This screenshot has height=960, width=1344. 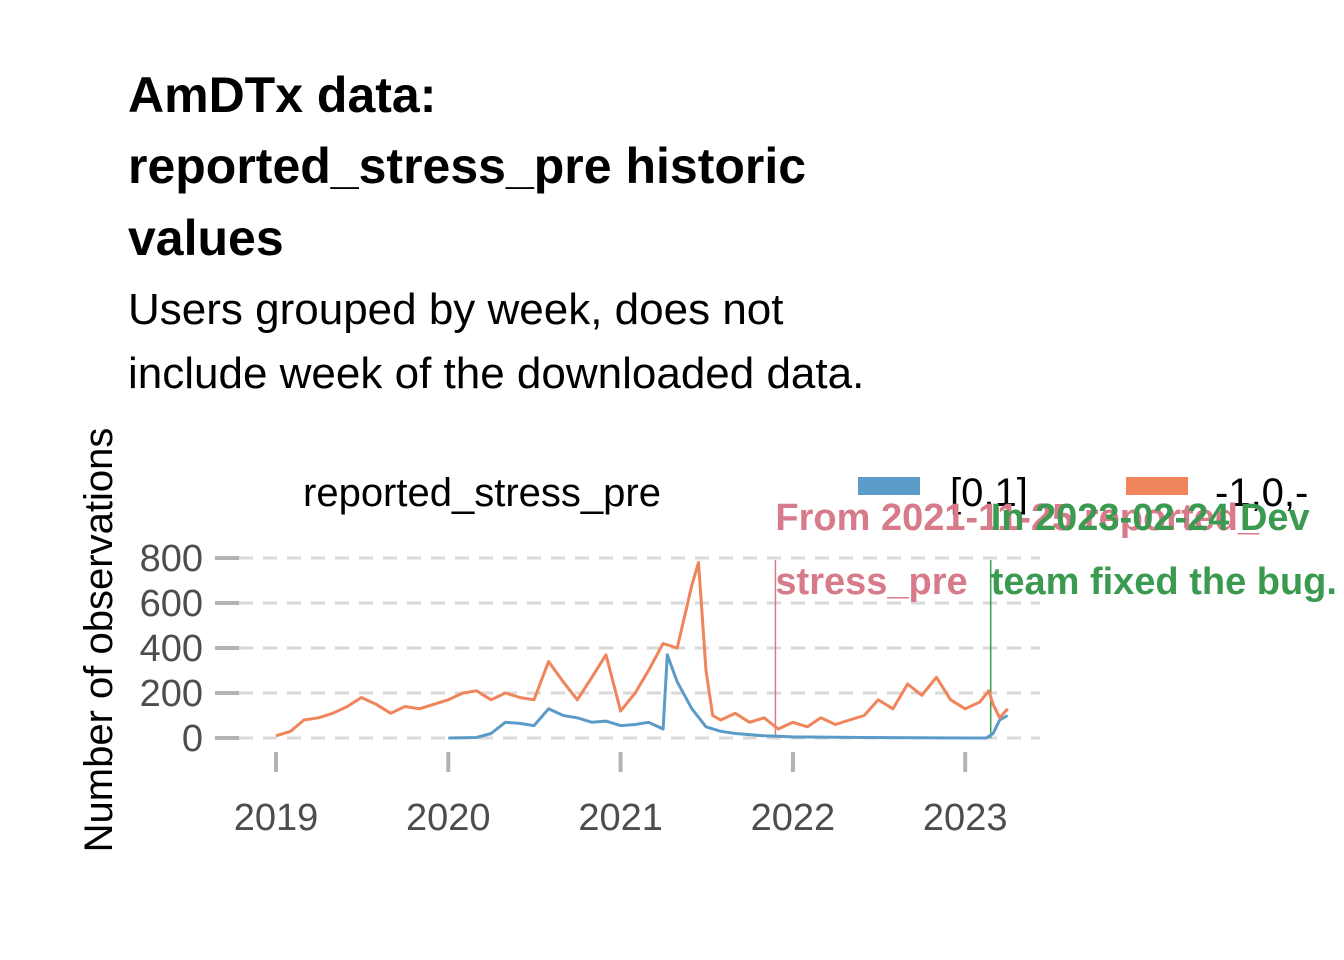 I want to click on legend-label-neg1-0: -1,0,-, so click(x=1261, y=493).